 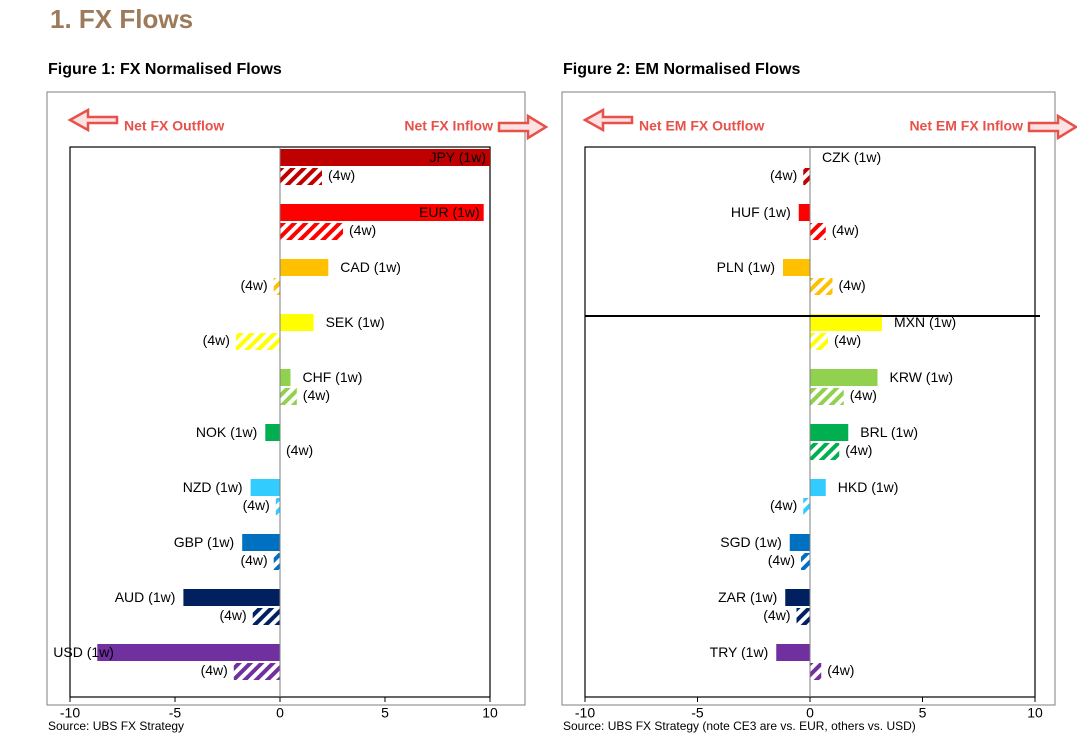 I want to click on bar-group-mxn: MXN (1w) (4w), so click(x=883, y=332).